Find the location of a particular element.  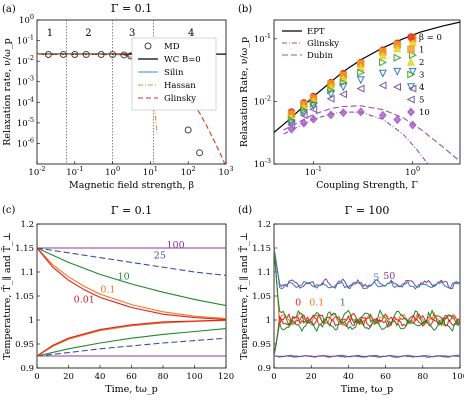

panel-label: (a) is located at coordinates (9, 9).